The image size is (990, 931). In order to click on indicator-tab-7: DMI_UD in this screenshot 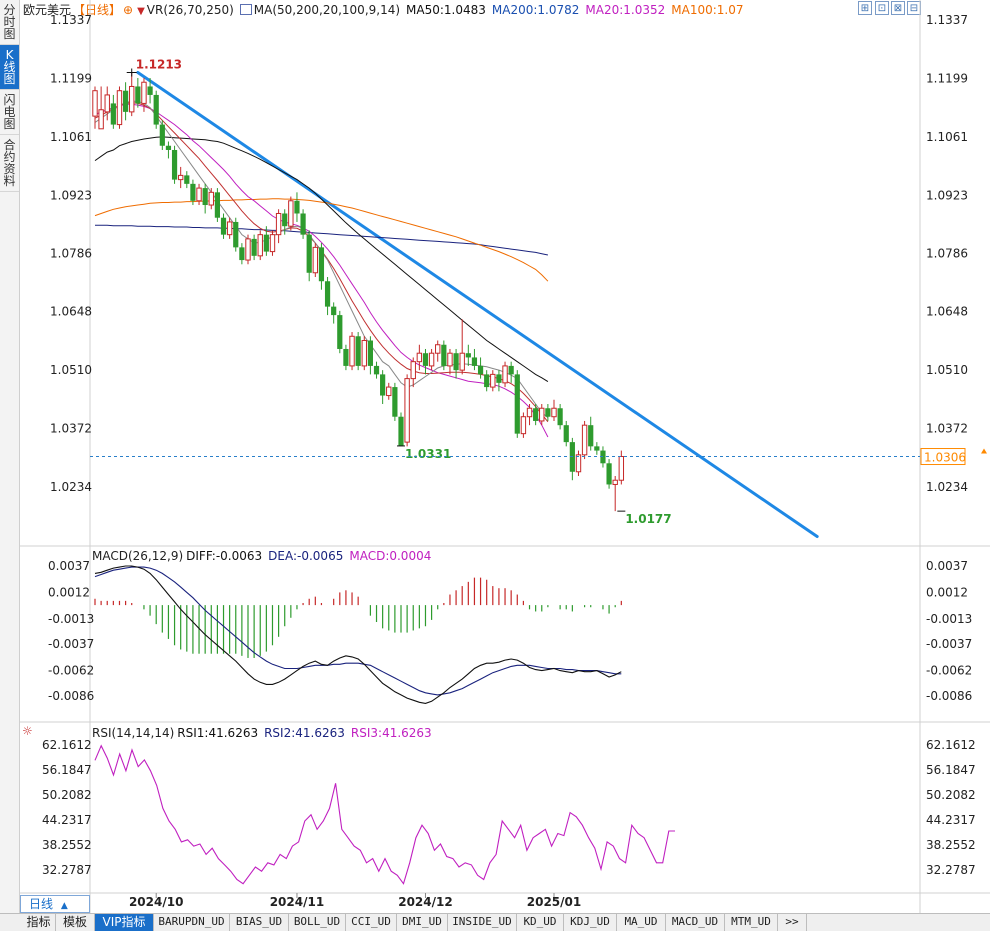, I will do `click(422, 922)`.